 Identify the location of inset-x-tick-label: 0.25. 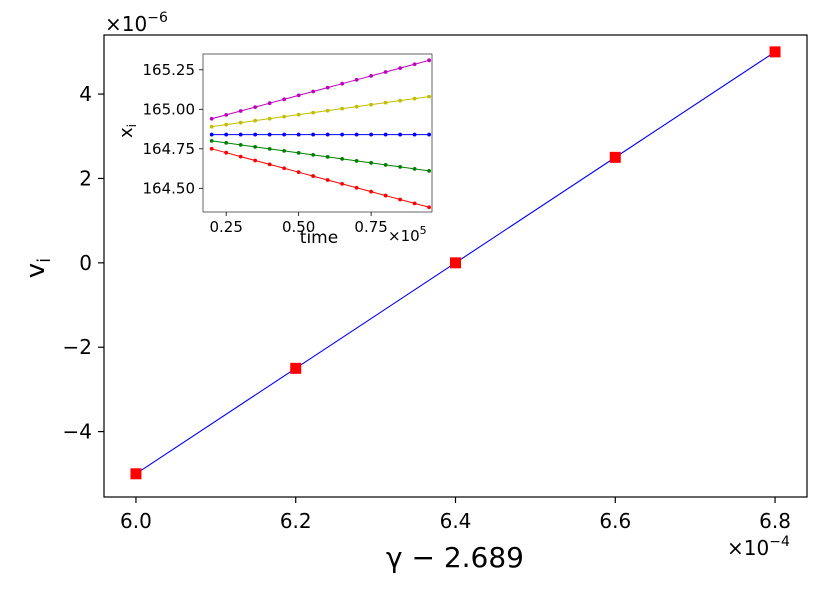
(225, 227).